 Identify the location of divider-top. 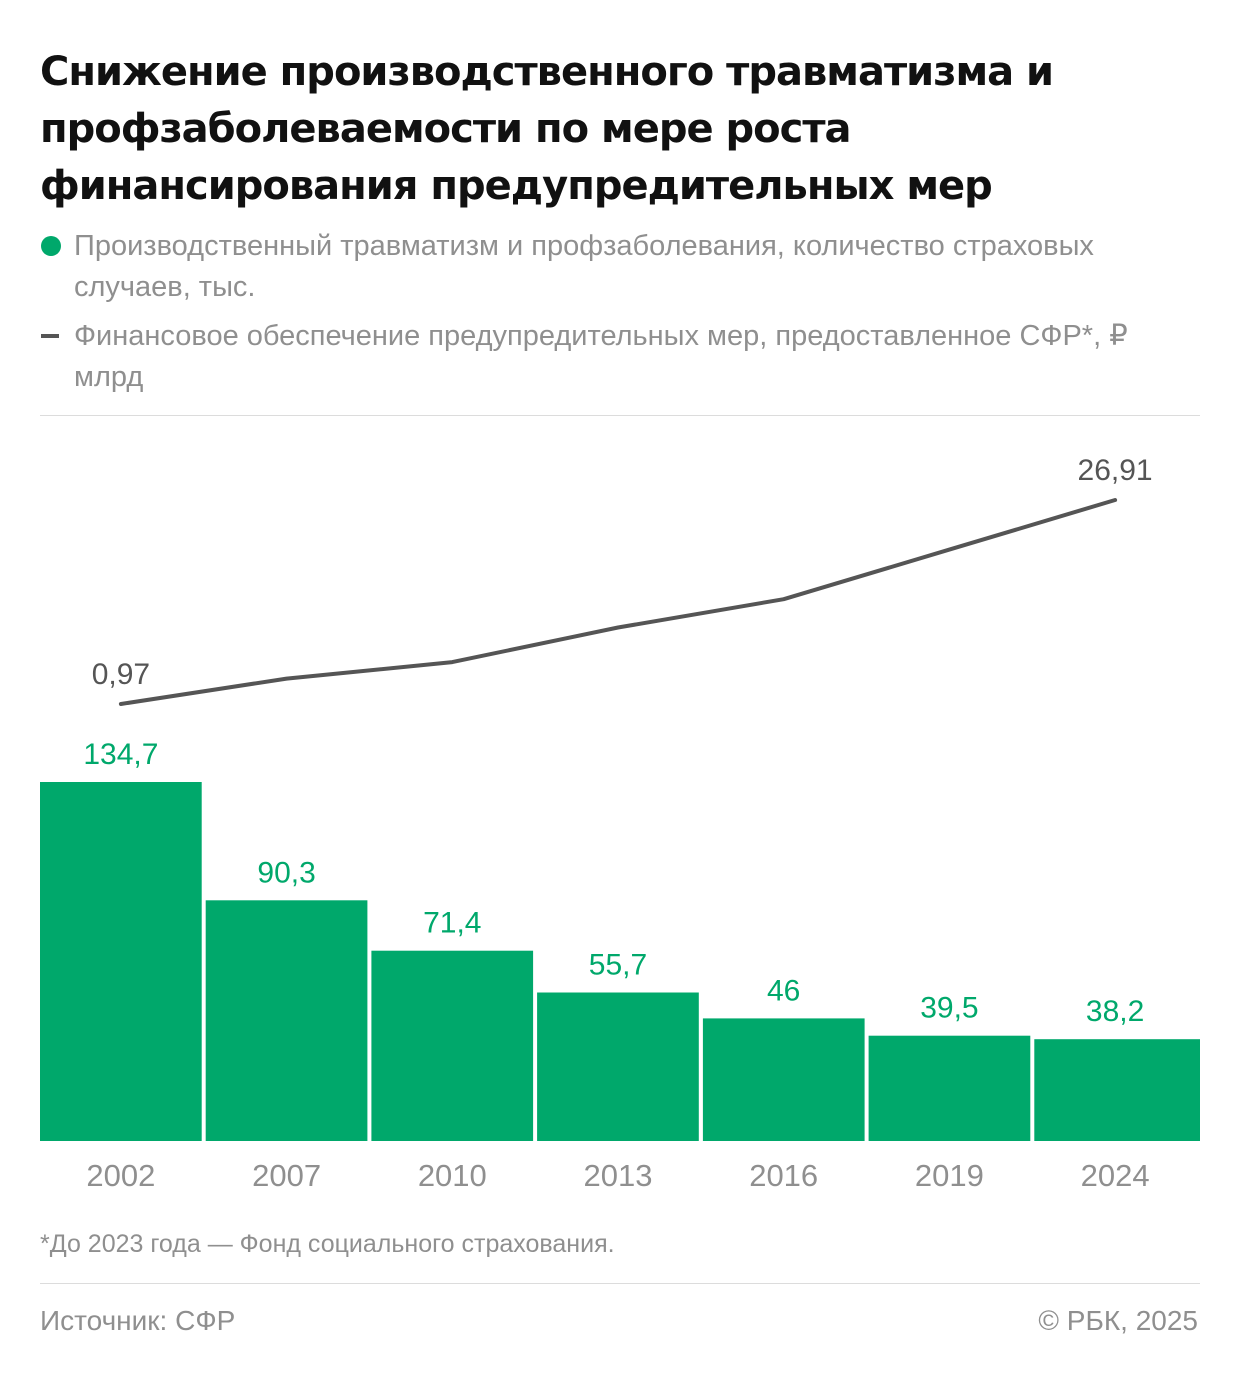
(620, 415).